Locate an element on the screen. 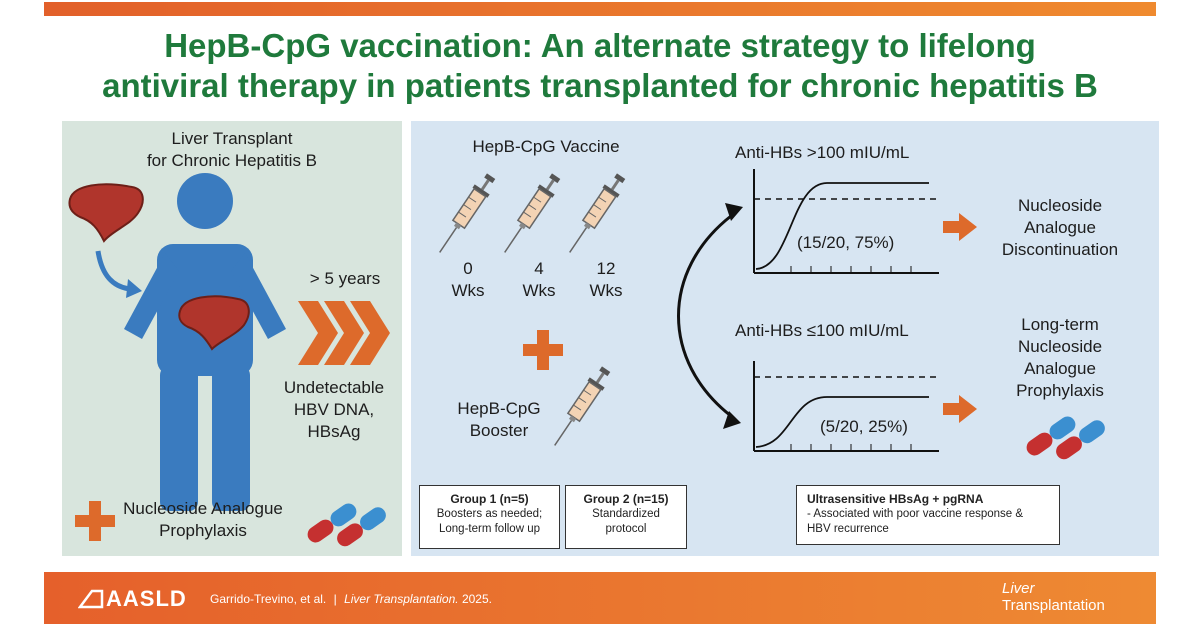 The width and height of the screenshot is (1200, 636). group-title: Group 1 (n=5) is located at coordinates (489, 499).